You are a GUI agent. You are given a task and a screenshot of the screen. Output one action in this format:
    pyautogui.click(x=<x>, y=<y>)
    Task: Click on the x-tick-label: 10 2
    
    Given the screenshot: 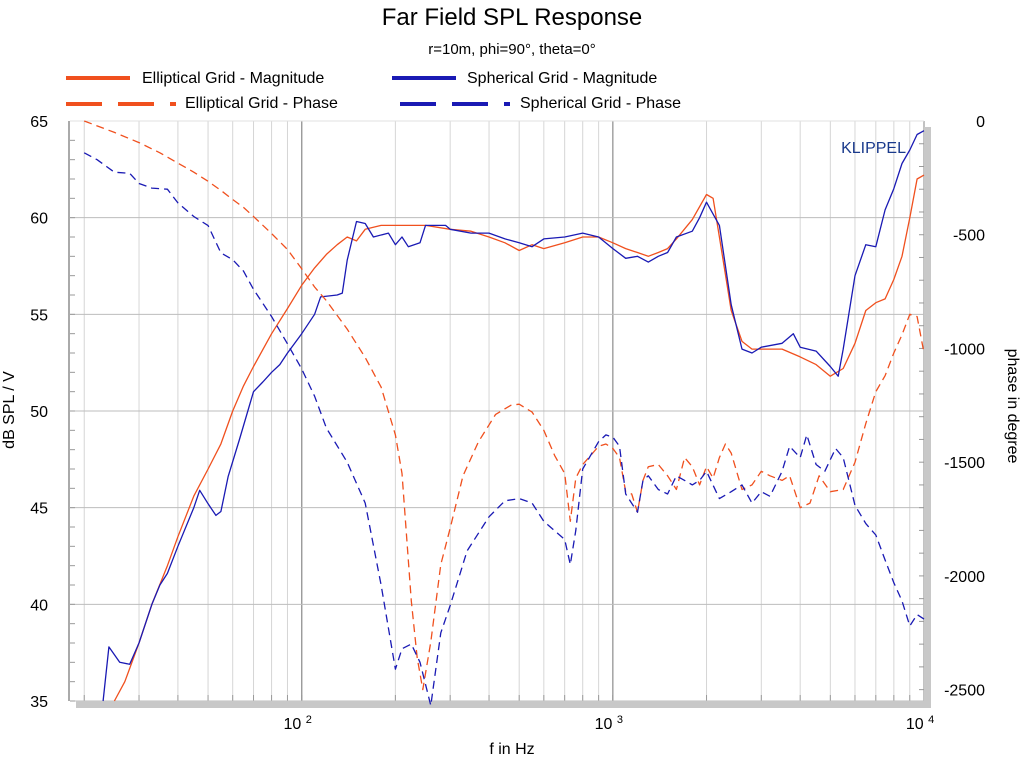 What is the action you would take?
    pyautogui.click(x=298, y=723)
    